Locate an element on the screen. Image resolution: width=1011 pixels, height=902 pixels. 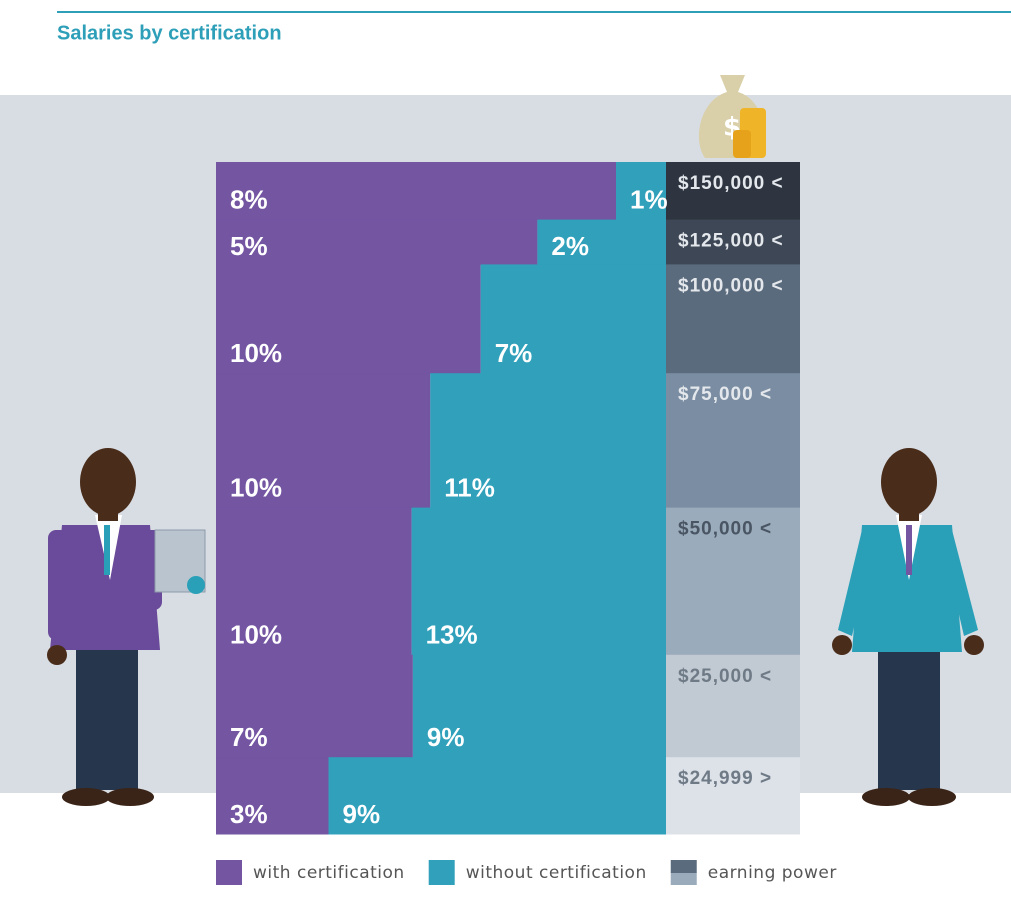
category-label: $25,000 < is located at coordinates (725, 676).